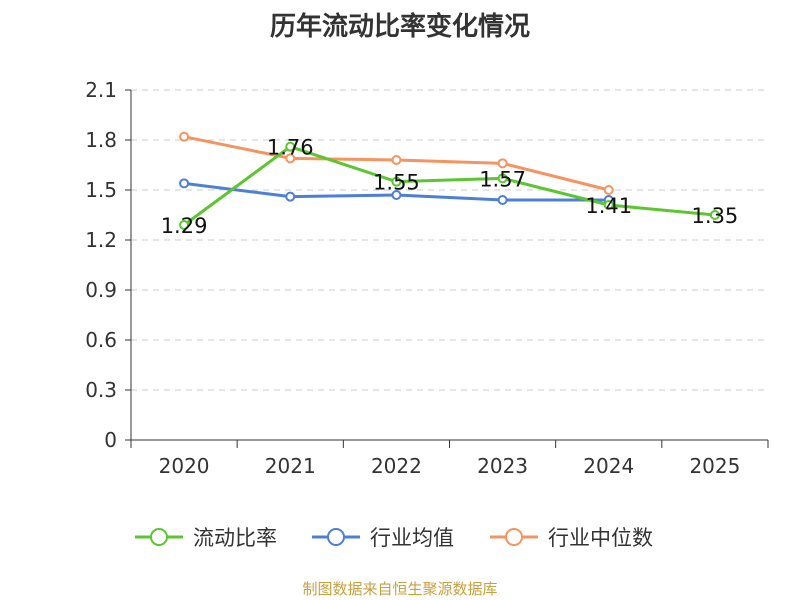  I want to click on legend-item-2: 行业中位数, so click(571, 538).